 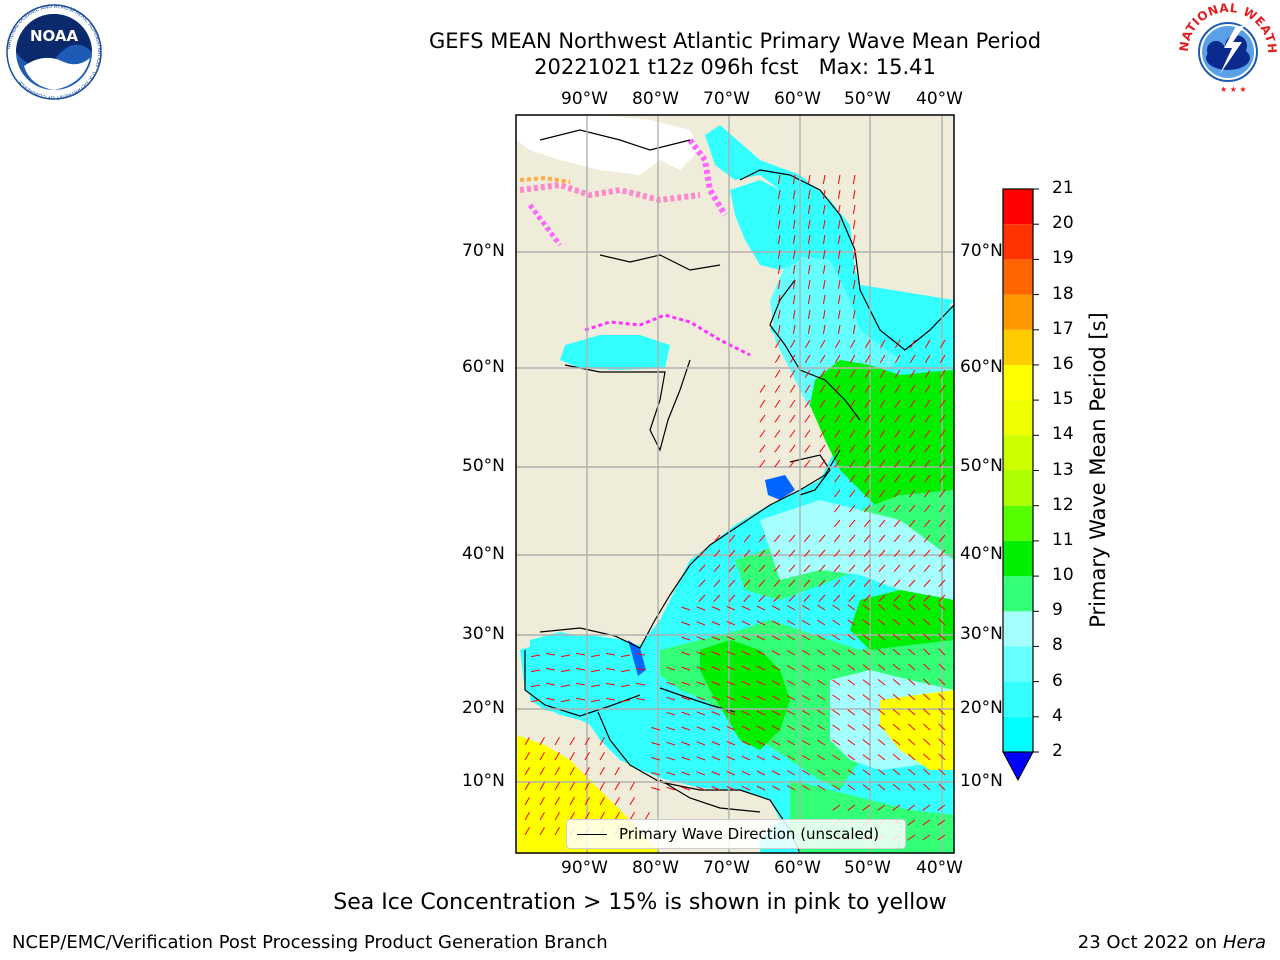 I want to click on footer-date: 23 Oct 2022 on Hera, so click(x=1172, y=942).